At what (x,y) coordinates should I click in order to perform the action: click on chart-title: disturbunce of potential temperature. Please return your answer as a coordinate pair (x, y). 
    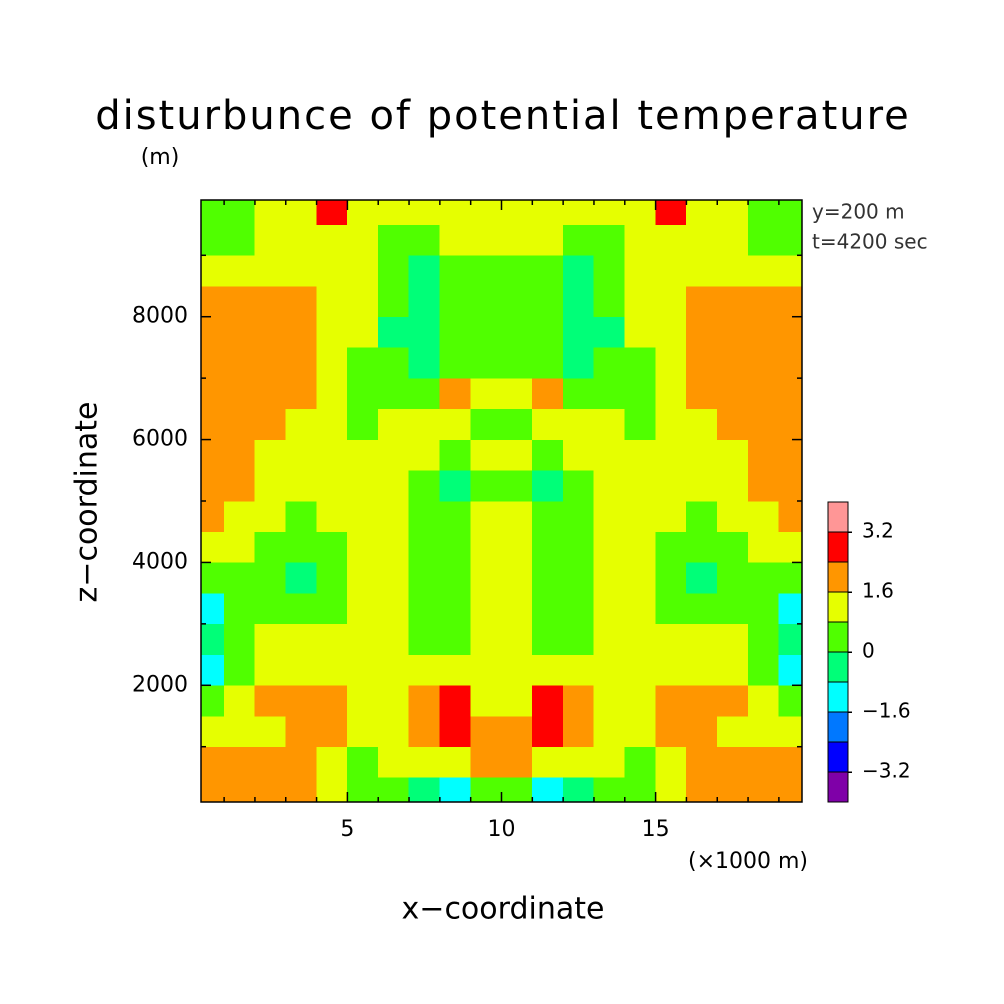
    Looking at the image, I should click on (503, 116).